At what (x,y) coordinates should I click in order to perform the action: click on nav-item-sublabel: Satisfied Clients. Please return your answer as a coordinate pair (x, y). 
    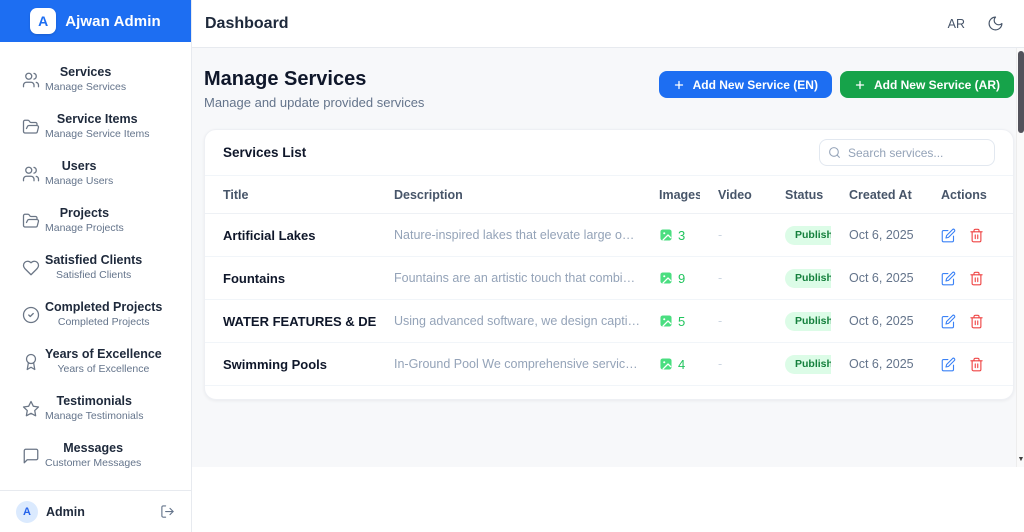
    Looking at the image, I should click on (93, 274).